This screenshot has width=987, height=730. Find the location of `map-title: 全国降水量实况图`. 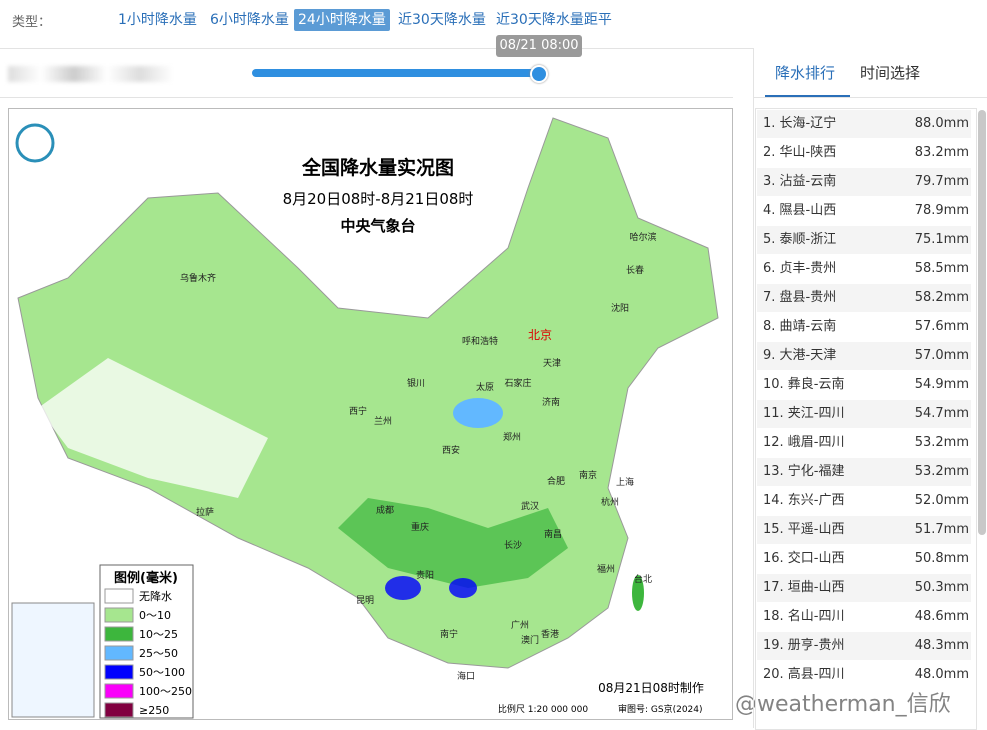

map-title: 全国降水量实况图 is located at coordinates (377, 167).